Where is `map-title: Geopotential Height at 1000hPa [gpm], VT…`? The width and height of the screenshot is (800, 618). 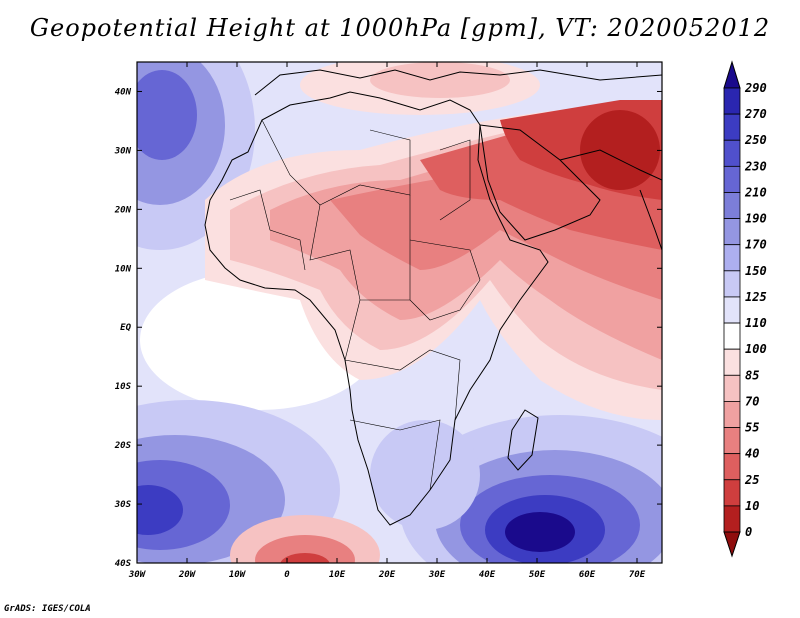
map-title: Geopotential Height at 1000hPa [gpm], VT… is located at coordinates (400, 28).